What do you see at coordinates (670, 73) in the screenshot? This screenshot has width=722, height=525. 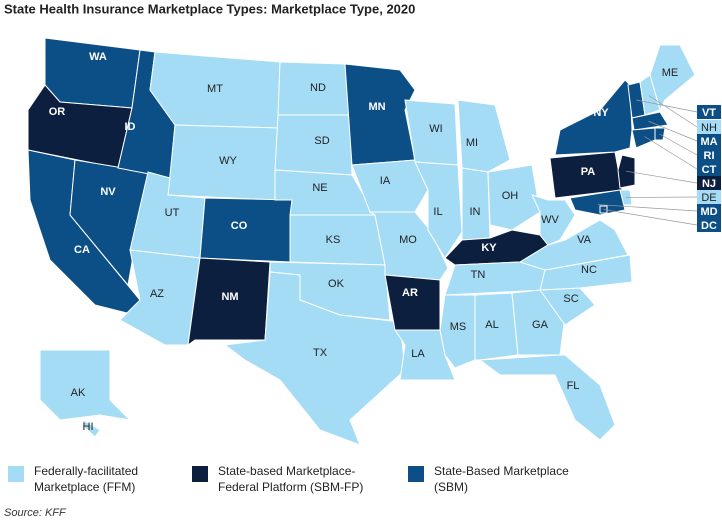 I see `state-label: ME` at bounding box center [670, 73].